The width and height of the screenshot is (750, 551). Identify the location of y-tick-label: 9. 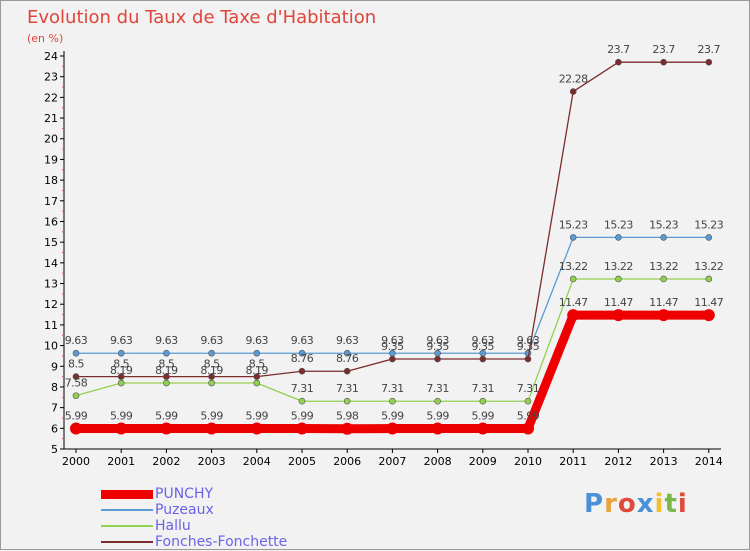
(54, 366).